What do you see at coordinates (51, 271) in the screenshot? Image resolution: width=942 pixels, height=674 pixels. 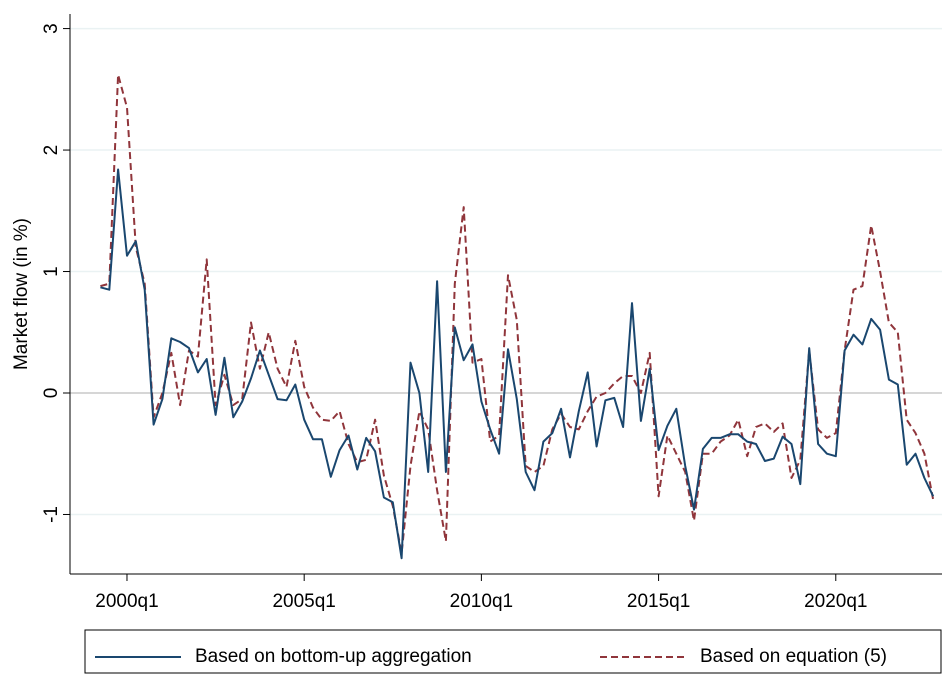 I see `y-tick-label: 1` at bounding box center [51, 271].